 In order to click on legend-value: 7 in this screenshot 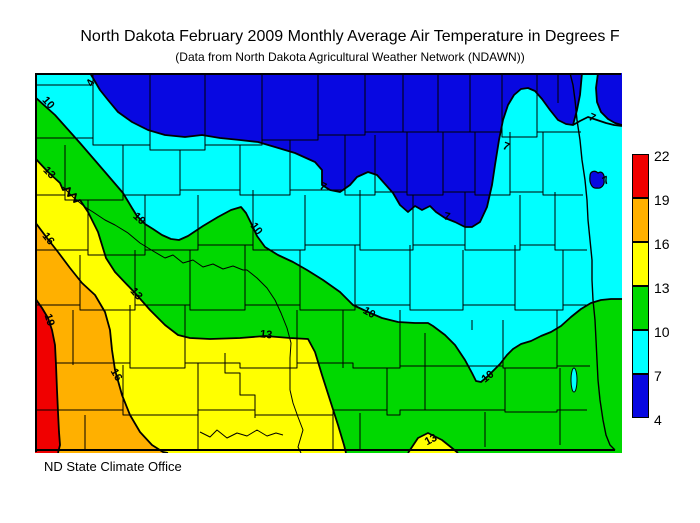, I will do `click(658, 376)`.